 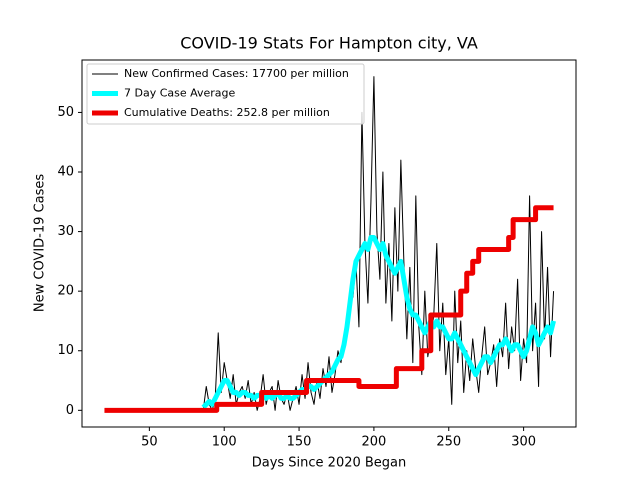 I want to click on x-tick-label: 200, so click(x=373, y=442).